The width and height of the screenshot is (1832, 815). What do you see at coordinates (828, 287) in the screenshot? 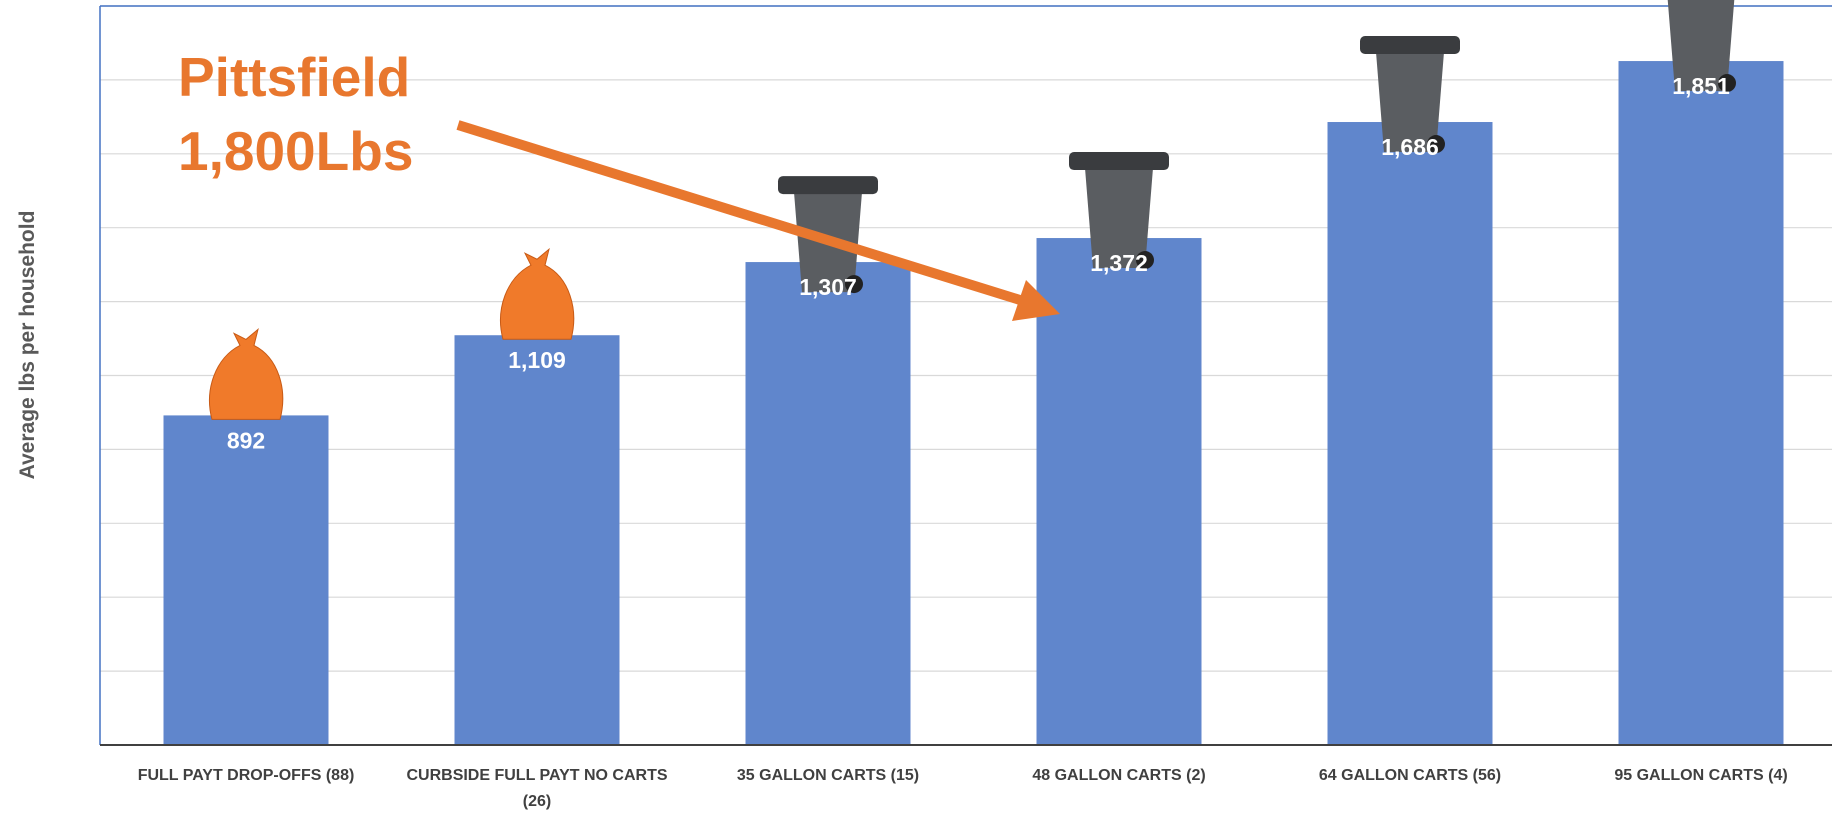
I see `value-label: 1,307` at bounding box center [828, 287].